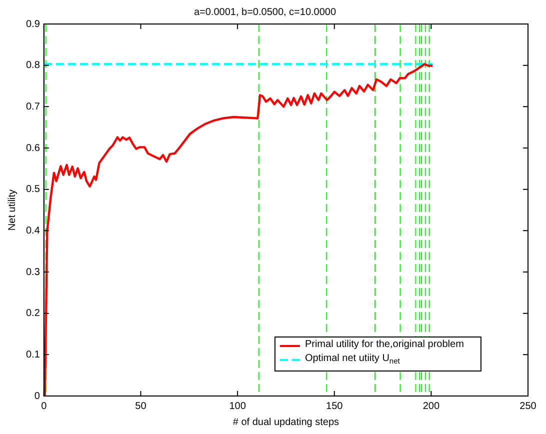 The width and height of the screenshot is (546, 434). I want to click on y-tick-label: 0.6, so click(33, 148).